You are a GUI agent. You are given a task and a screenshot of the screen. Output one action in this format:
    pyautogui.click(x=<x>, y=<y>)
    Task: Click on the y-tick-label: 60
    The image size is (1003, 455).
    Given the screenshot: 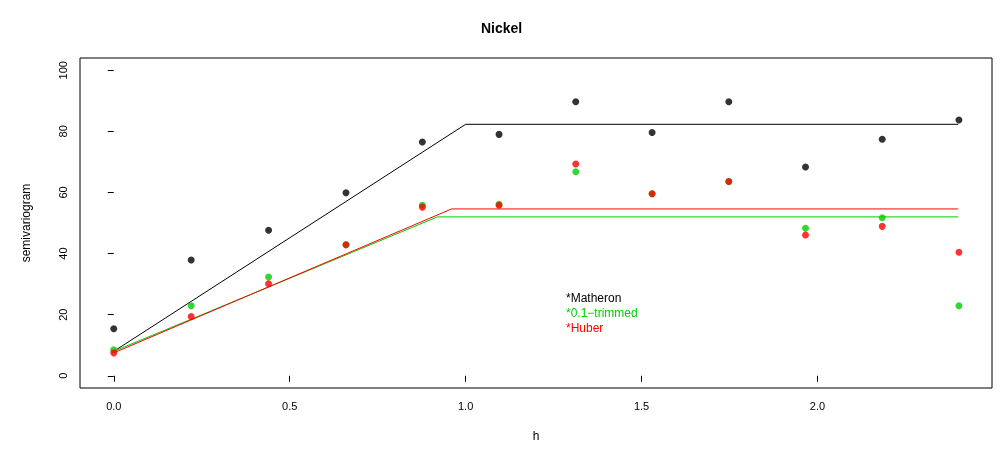 What is the action you would take?
    pyautogui.click(x=62, y=192)
    